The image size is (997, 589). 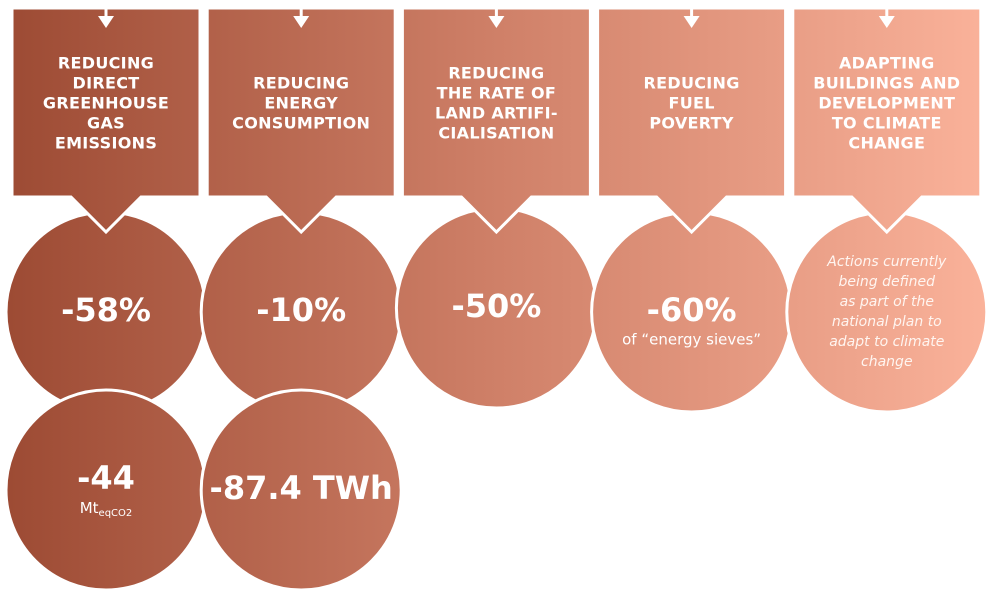 What do you see at coordinates (887, 63) in the screenshot?
I see `header-line: ADAPTING` at bounding box center [887, 63].